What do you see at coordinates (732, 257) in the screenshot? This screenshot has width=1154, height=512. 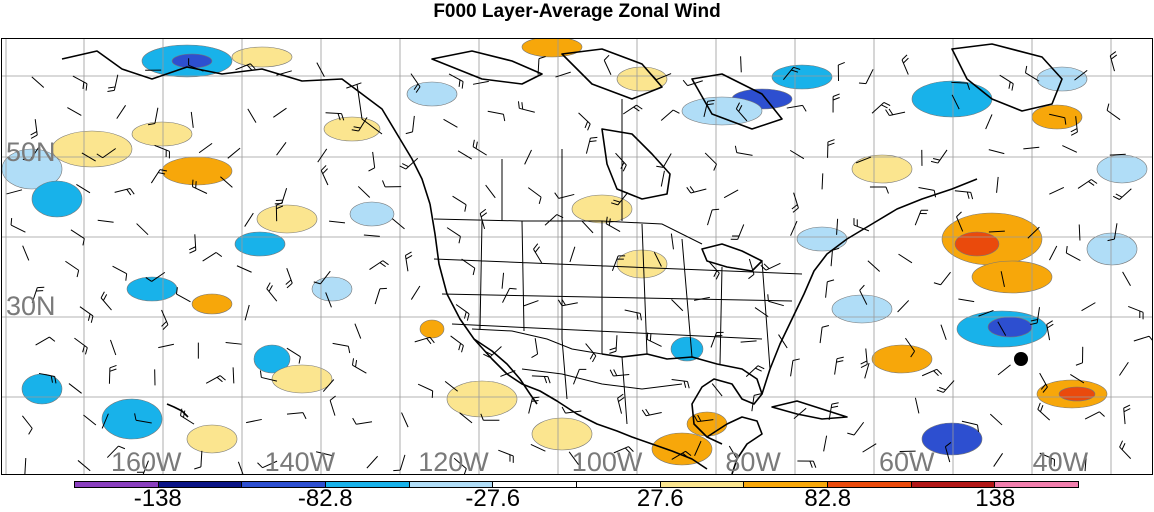 I see `great-lakes` at bounding box center [732, 257].